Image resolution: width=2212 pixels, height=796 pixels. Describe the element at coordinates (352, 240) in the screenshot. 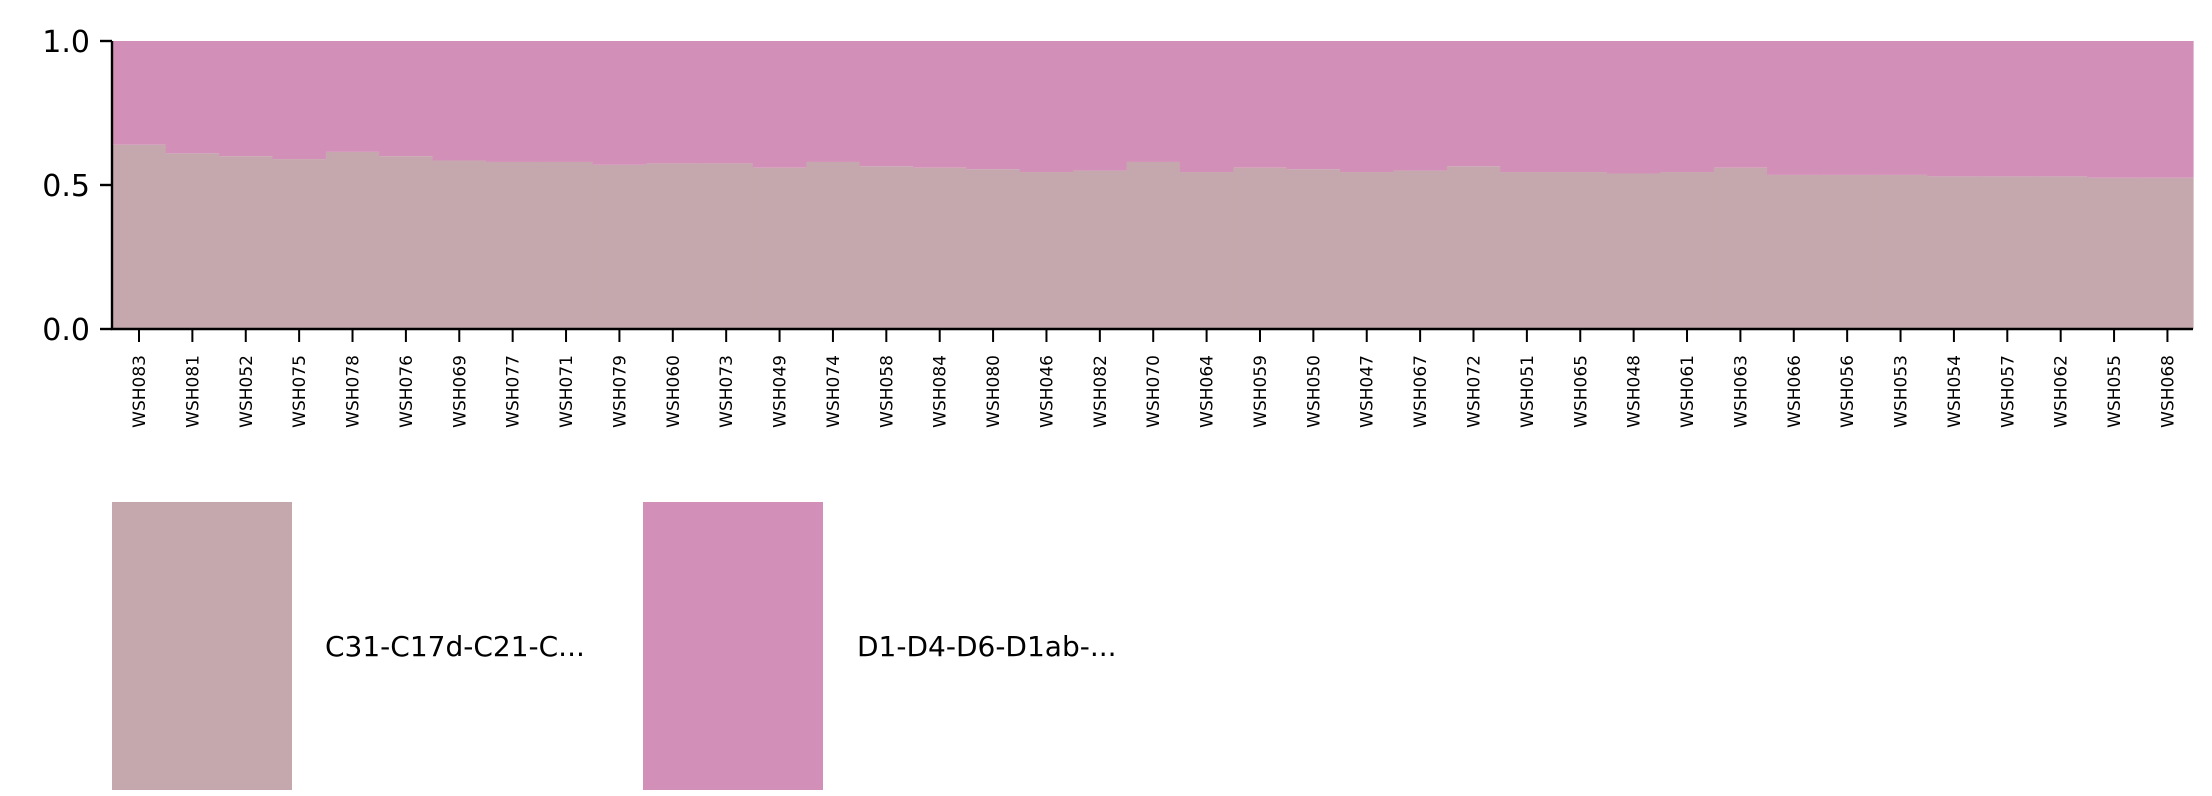

I see `bar-segment-WSH078-s0` at that location.